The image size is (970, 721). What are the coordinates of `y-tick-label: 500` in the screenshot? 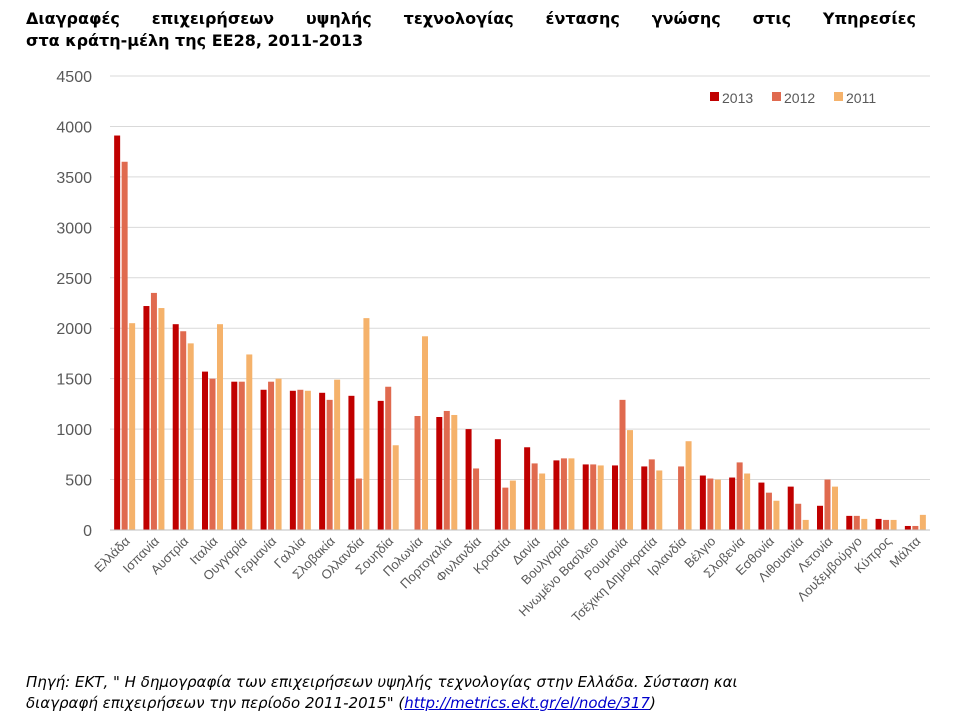 It's located at (78, 481).